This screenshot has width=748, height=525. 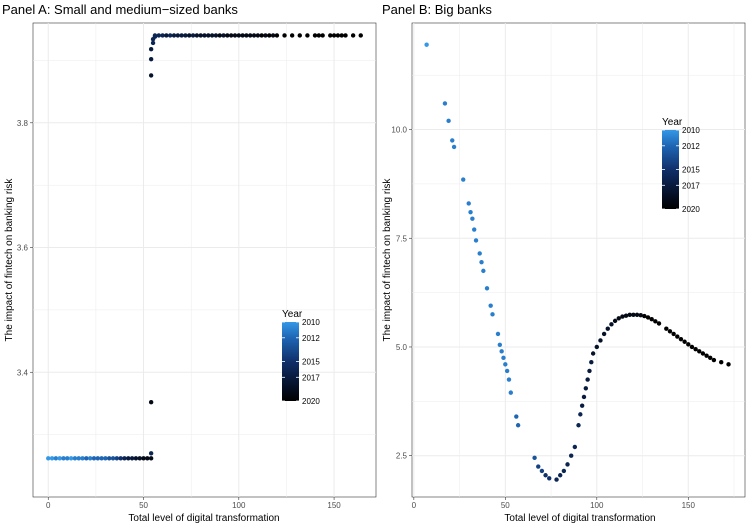 What do you see at coordinates (579, 518) in the screenshot?
I see `panel-b-x-axis-title: Total level of digital transformation` at bounding box center [579, 518].